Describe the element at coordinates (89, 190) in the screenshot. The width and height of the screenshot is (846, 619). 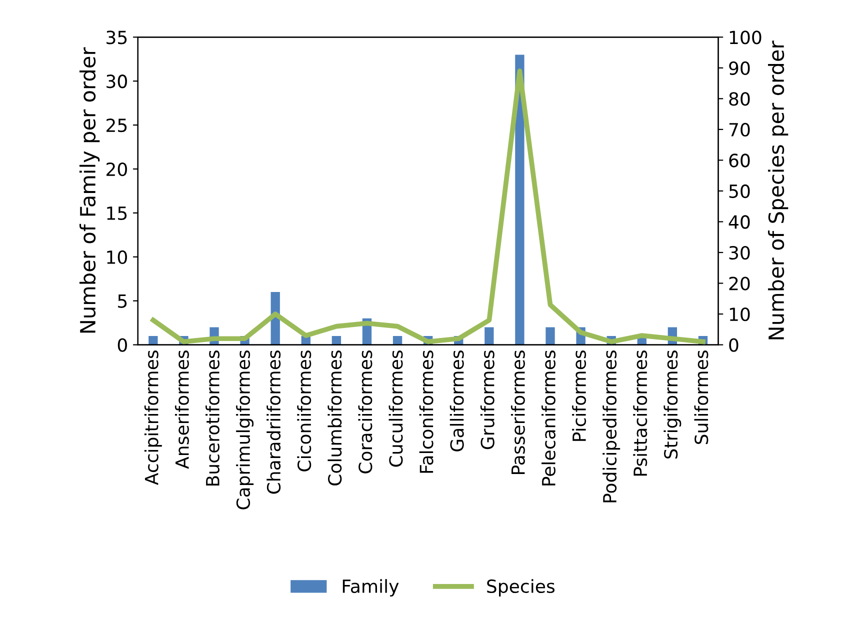
I see `y-axis-title: Number of Family per order` at that location.